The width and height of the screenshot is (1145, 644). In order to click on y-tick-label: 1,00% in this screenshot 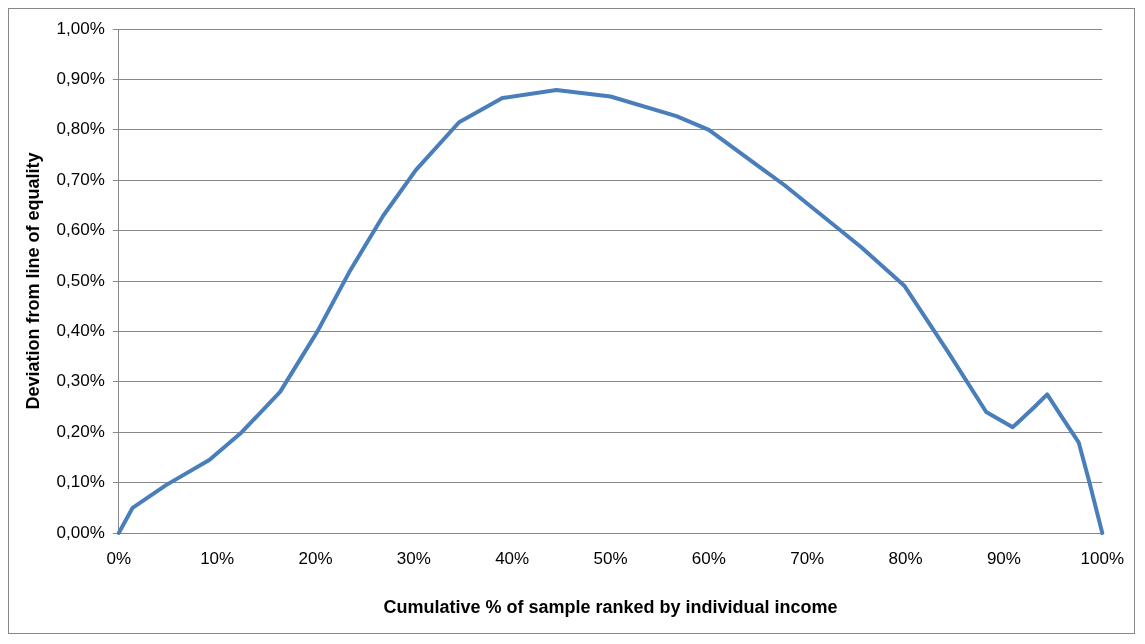, I will do `click(80, 28)`.